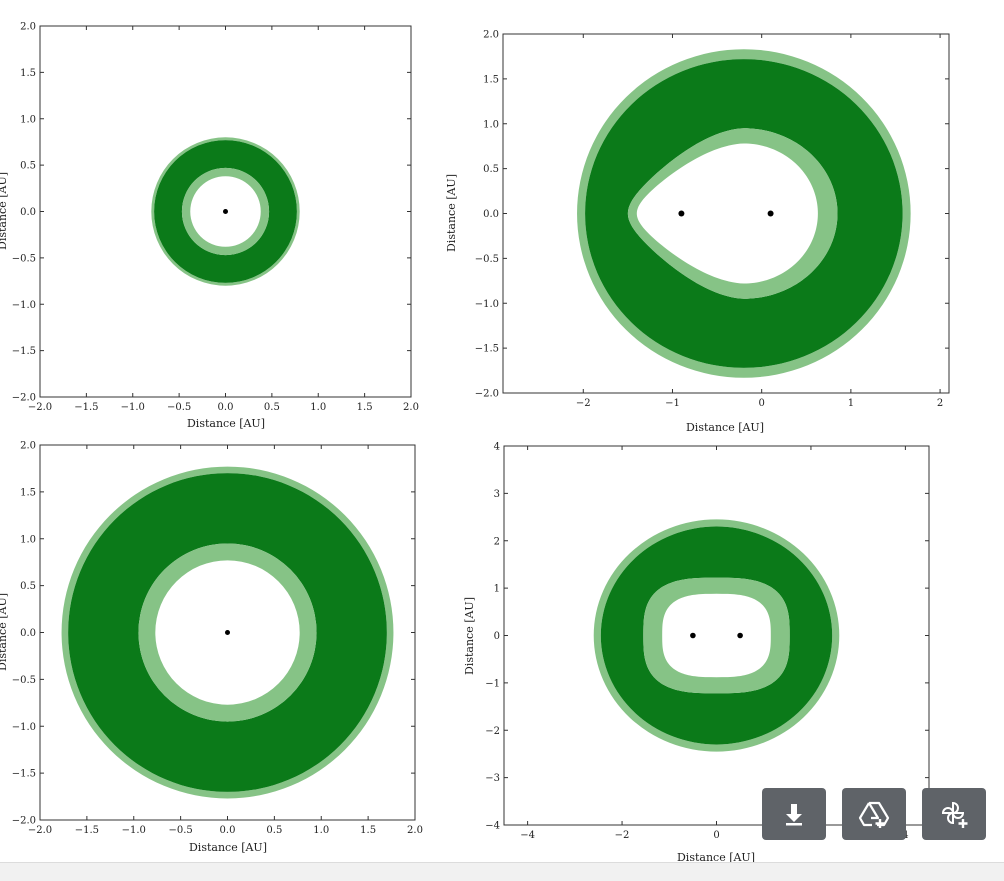 This screenshot has height=881, width=1004. Describe the element at coordinates (940, 403) in the screenshot. I see `x-tick-label: 2` at that location.